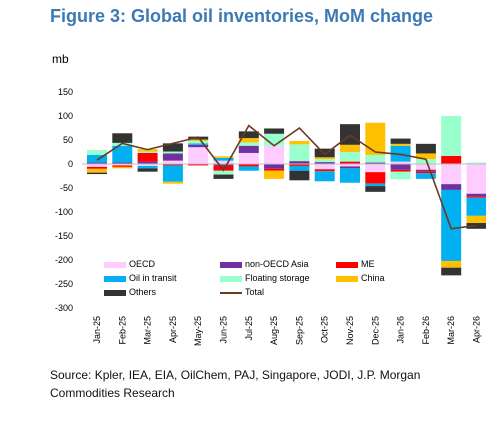  Describe the element at coordinates (64, 236) in the screenshot. I see `y-tick-label: -150` at that location.